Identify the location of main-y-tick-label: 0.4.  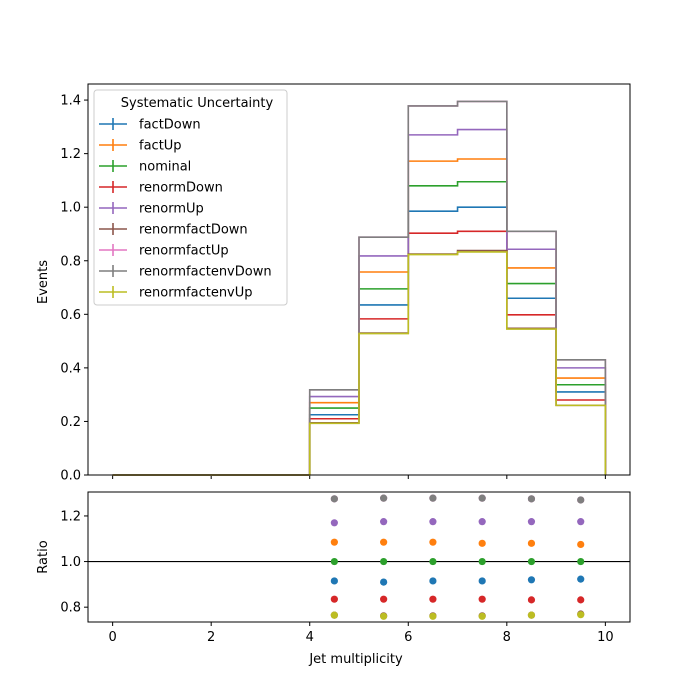
(70, 368).